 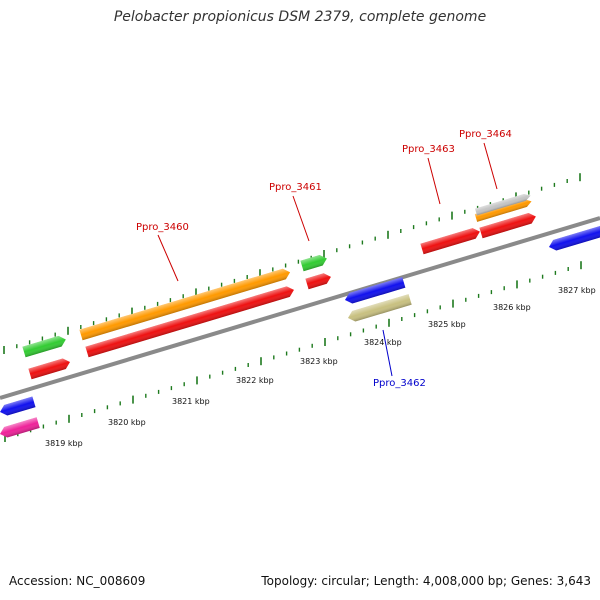 I want to click on accession-label: Accession: NC_008609, so click(x=77, y=581).